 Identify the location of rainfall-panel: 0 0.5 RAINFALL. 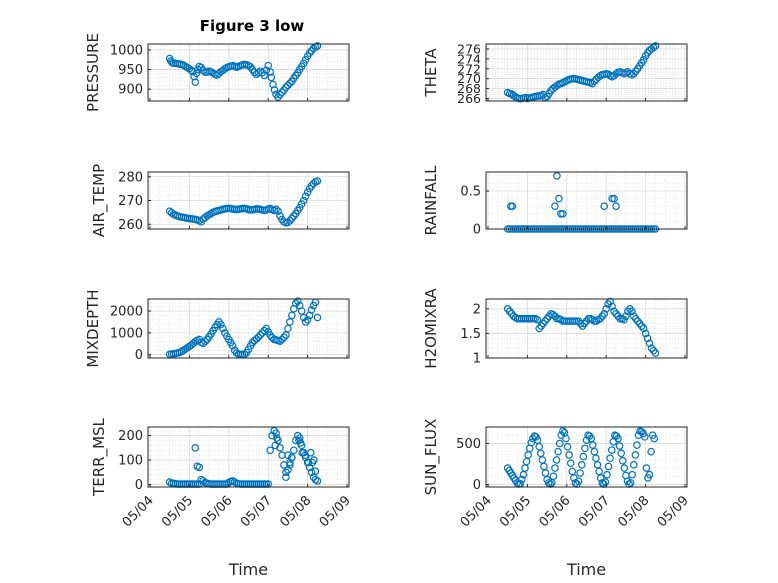
(555, 201).